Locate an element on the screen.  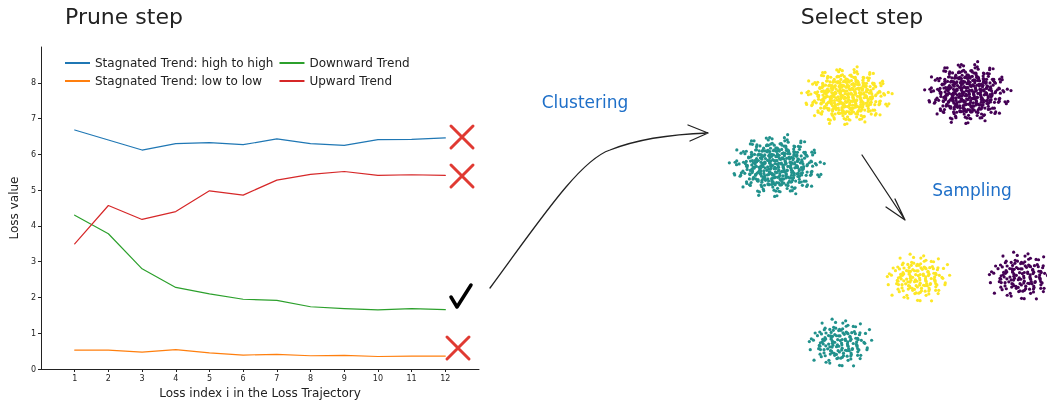
y-tick-label: 0 is located at coordinates (33, 369).